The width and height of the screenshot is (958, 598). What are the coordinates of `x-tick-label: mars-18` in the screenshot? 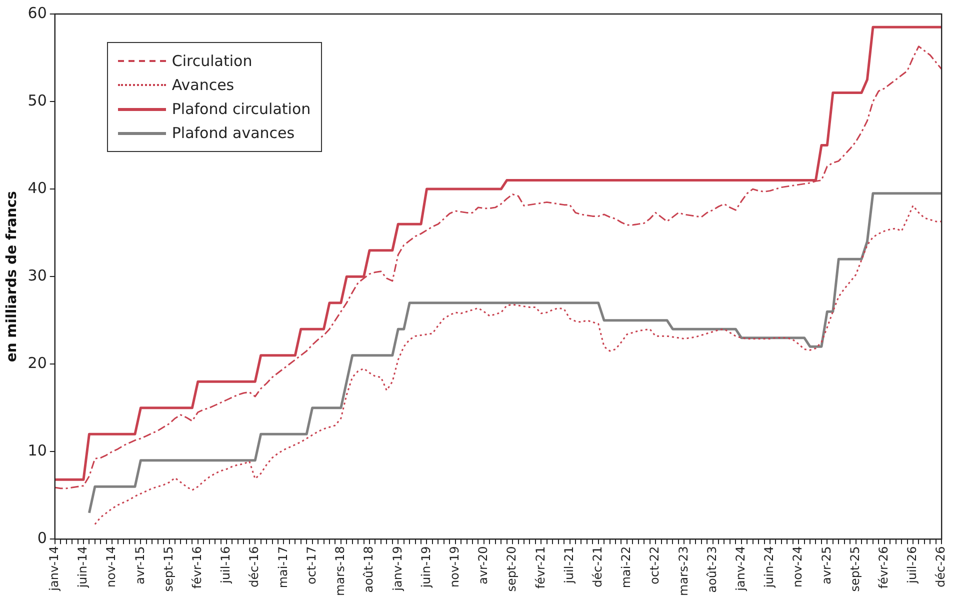 It's located at (340, 571).